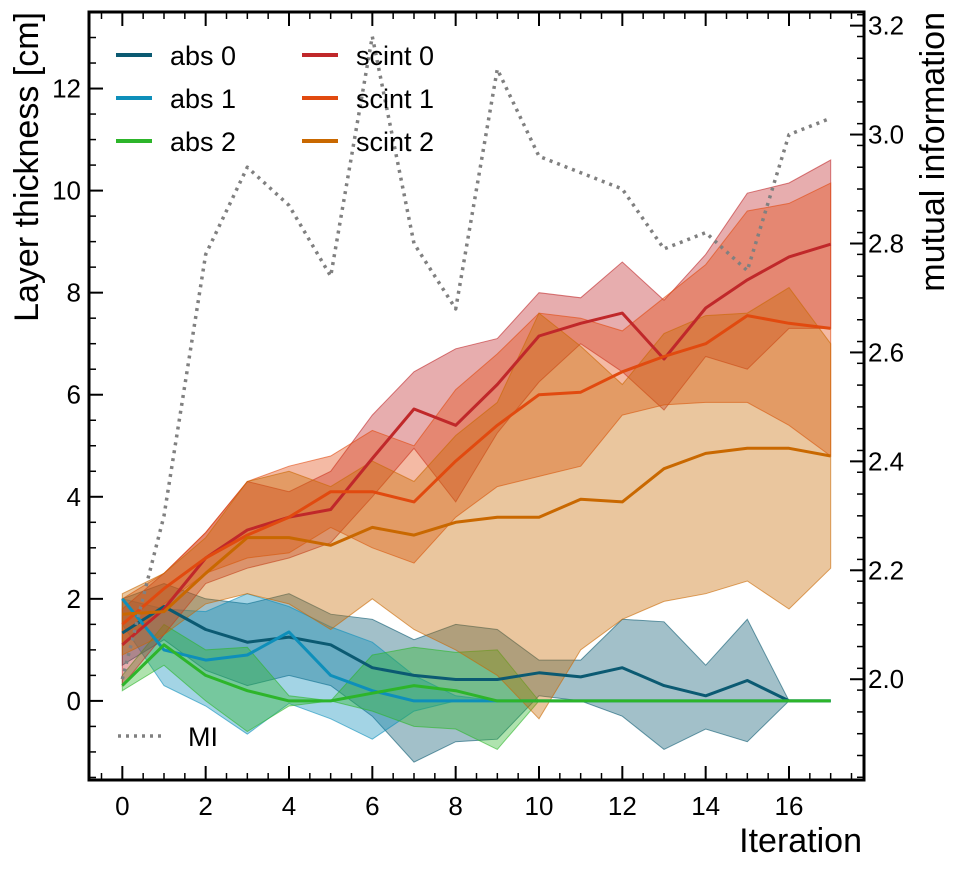  What do you see at coordinates (455, 806) in the screenshot?
I see `x-tick-label: 8` at bounding box center [455, 806].